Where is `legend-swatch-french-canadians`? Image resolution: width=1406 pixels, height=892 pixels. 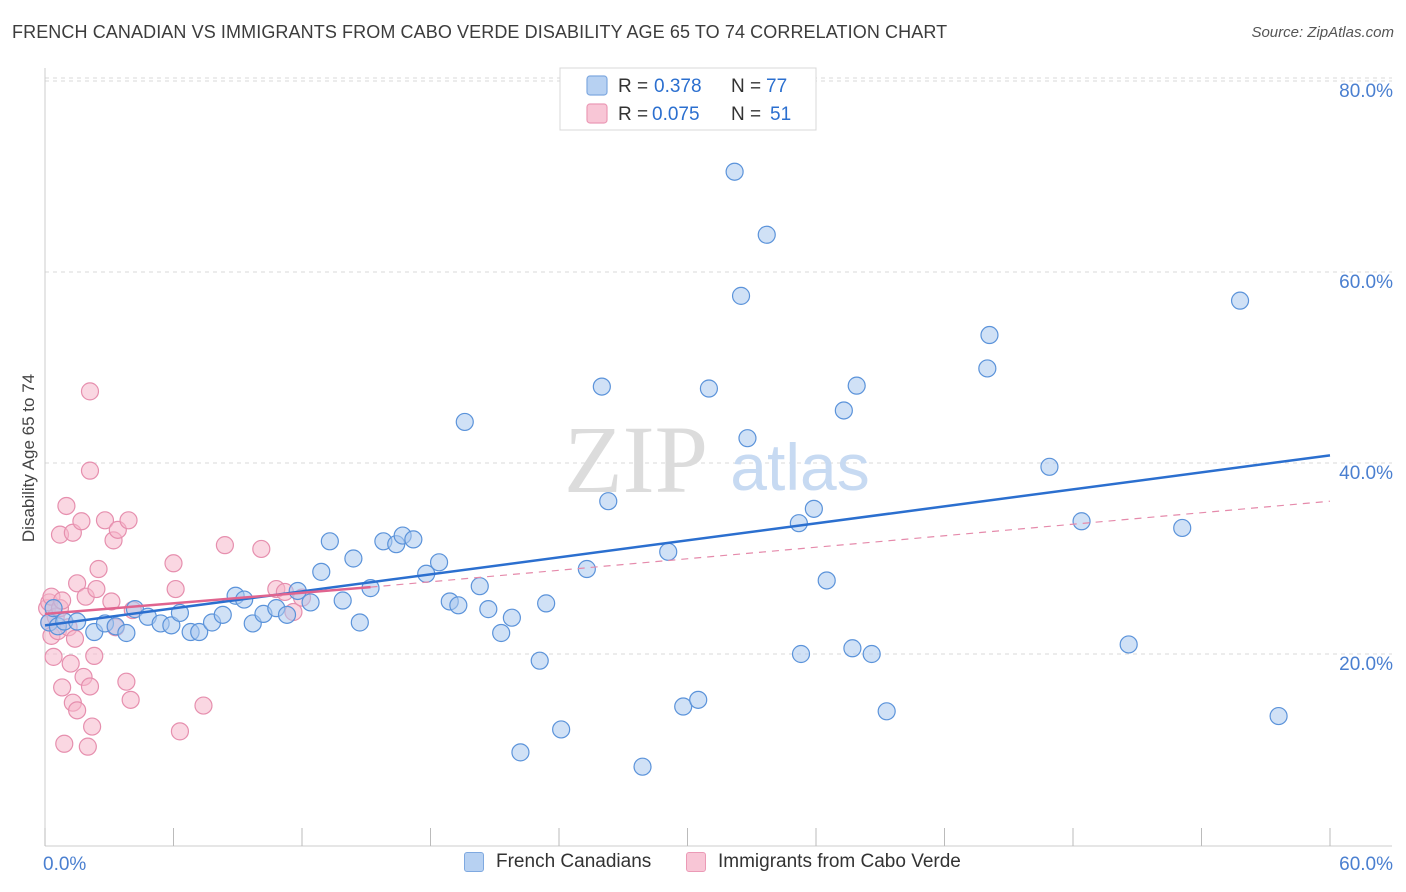
legend-swatch-french-canadians is located at coordinates (474, 862).